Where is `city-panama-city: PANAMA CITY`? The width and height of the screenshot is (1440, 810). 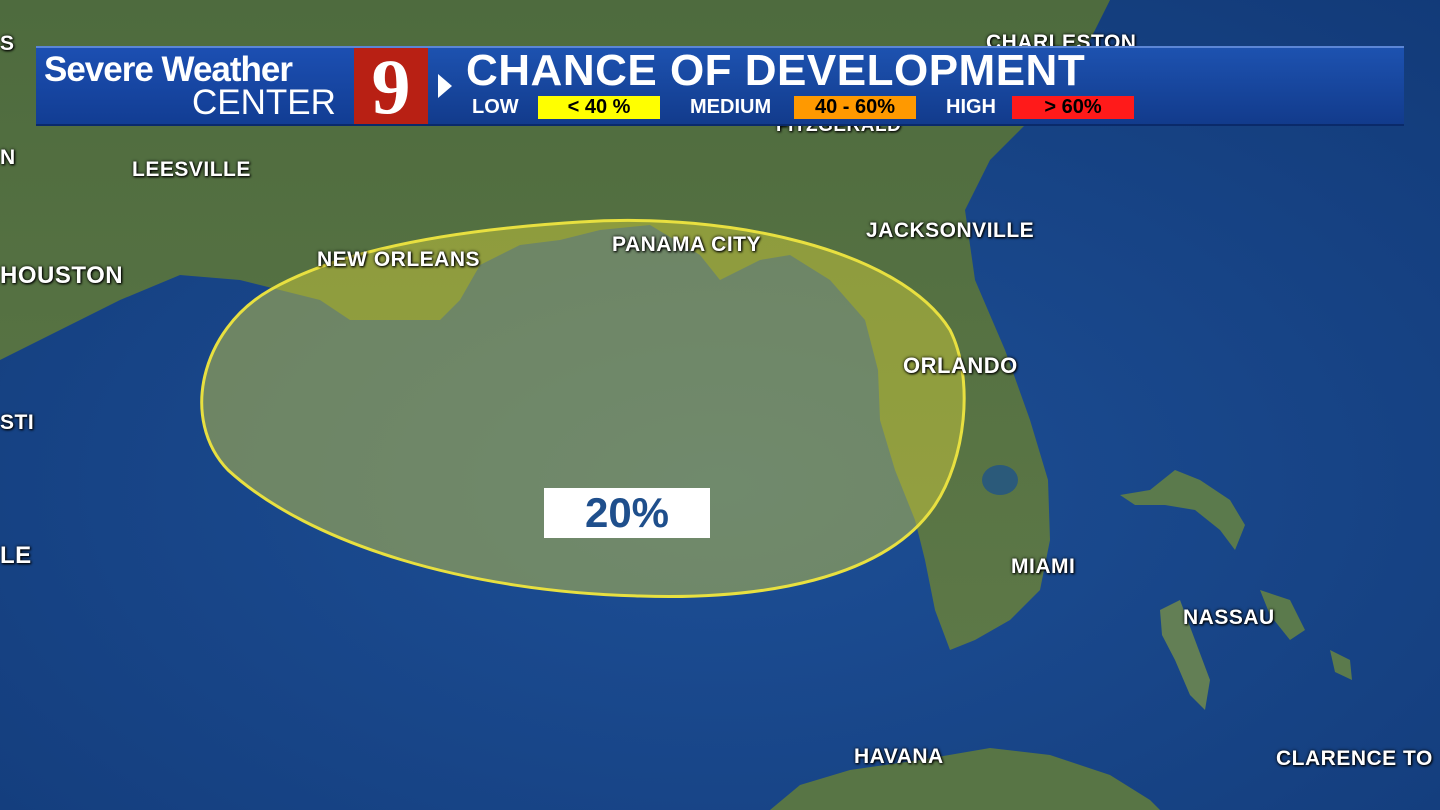 city-panama-city: PANAMA CITY is located at coordinates (686, 244).